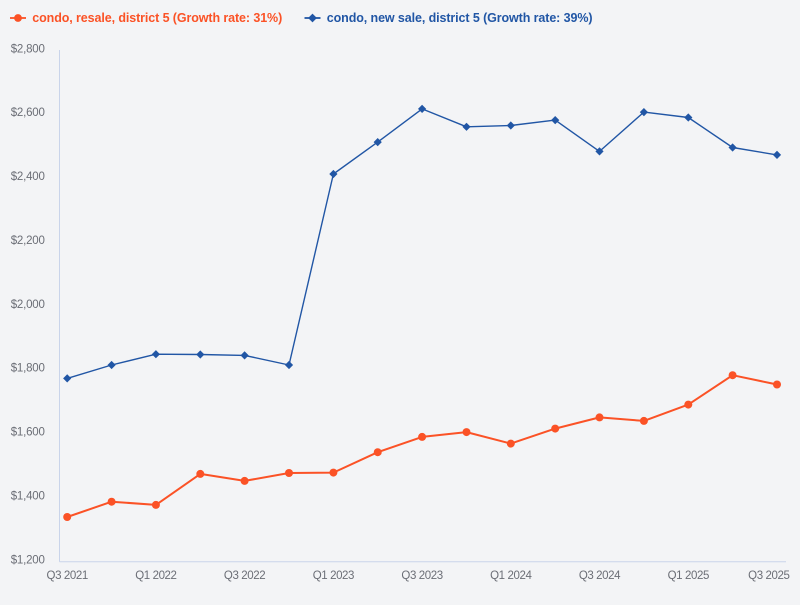 Image resolution: width=800 pixels, height=605 pixels. I want to click on svg-text: Q3 2024, so click(600, 576).